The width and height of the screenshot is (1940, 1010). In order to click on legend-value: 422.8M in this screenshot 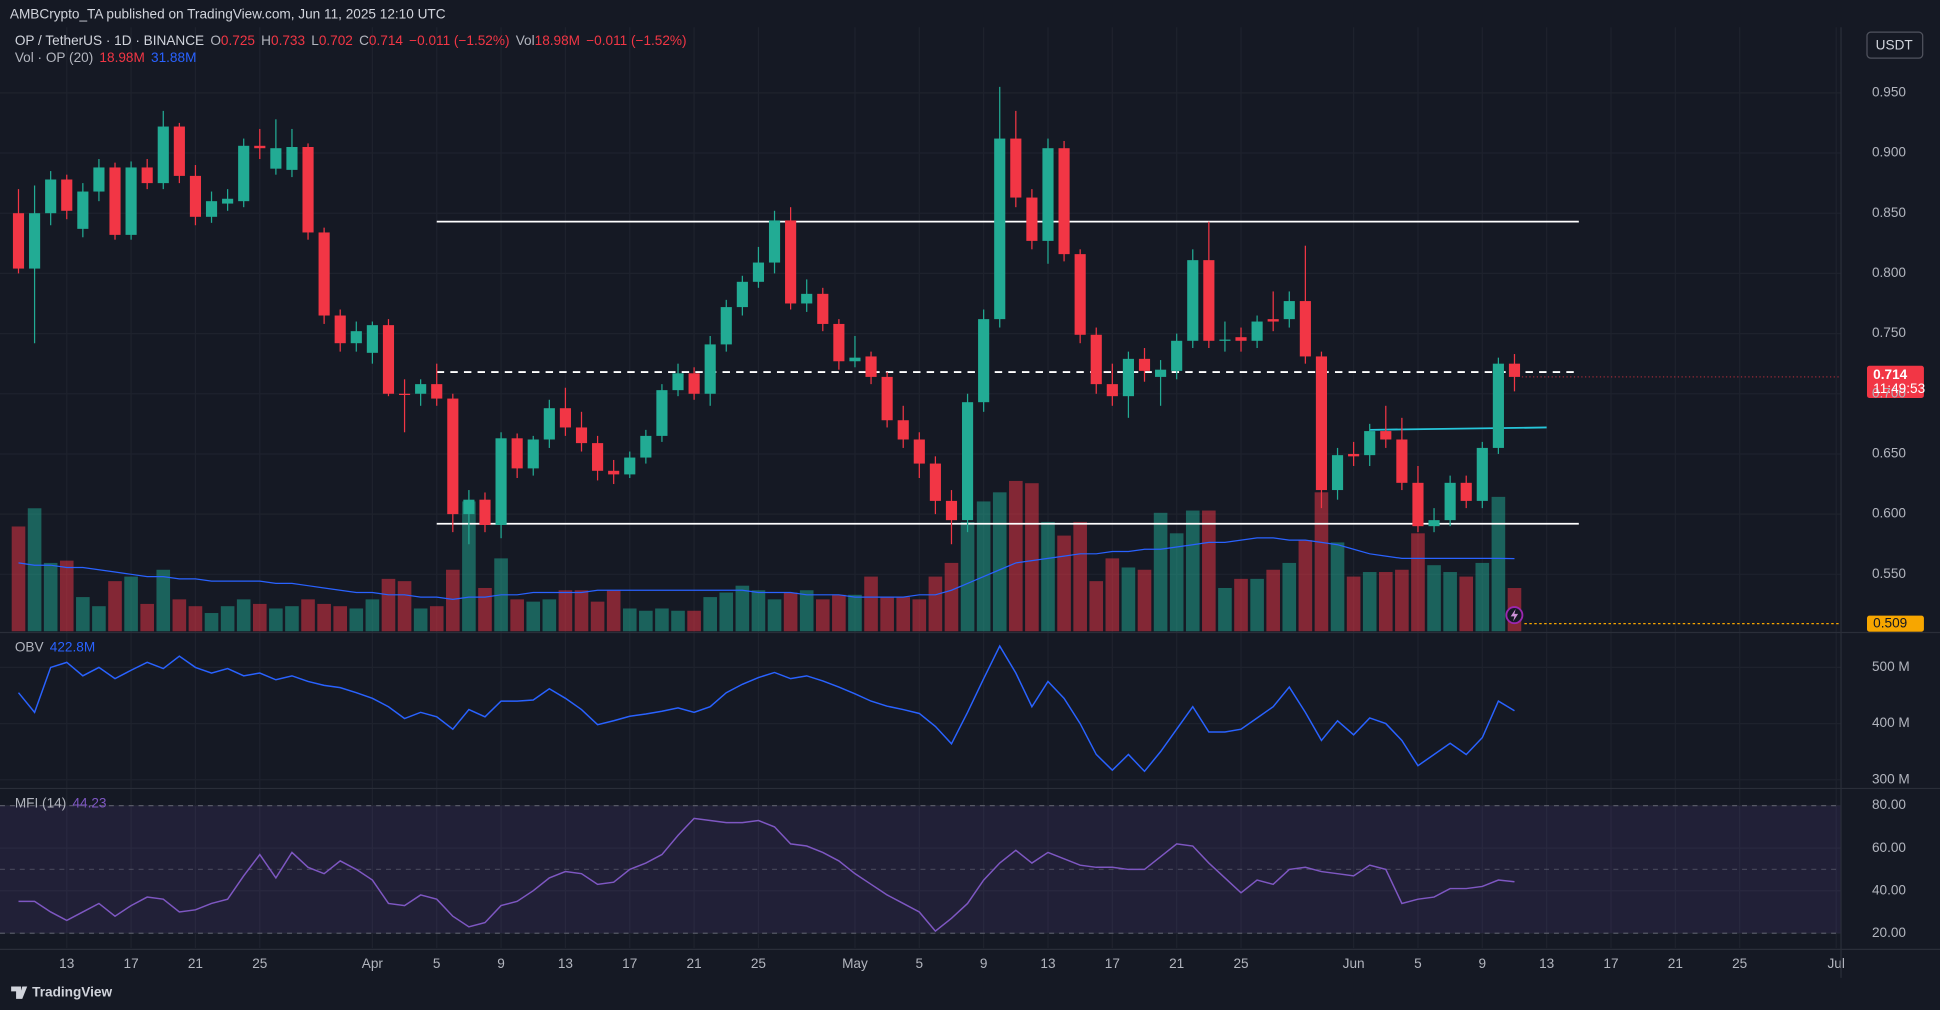, I will do `click(72, 646)`.